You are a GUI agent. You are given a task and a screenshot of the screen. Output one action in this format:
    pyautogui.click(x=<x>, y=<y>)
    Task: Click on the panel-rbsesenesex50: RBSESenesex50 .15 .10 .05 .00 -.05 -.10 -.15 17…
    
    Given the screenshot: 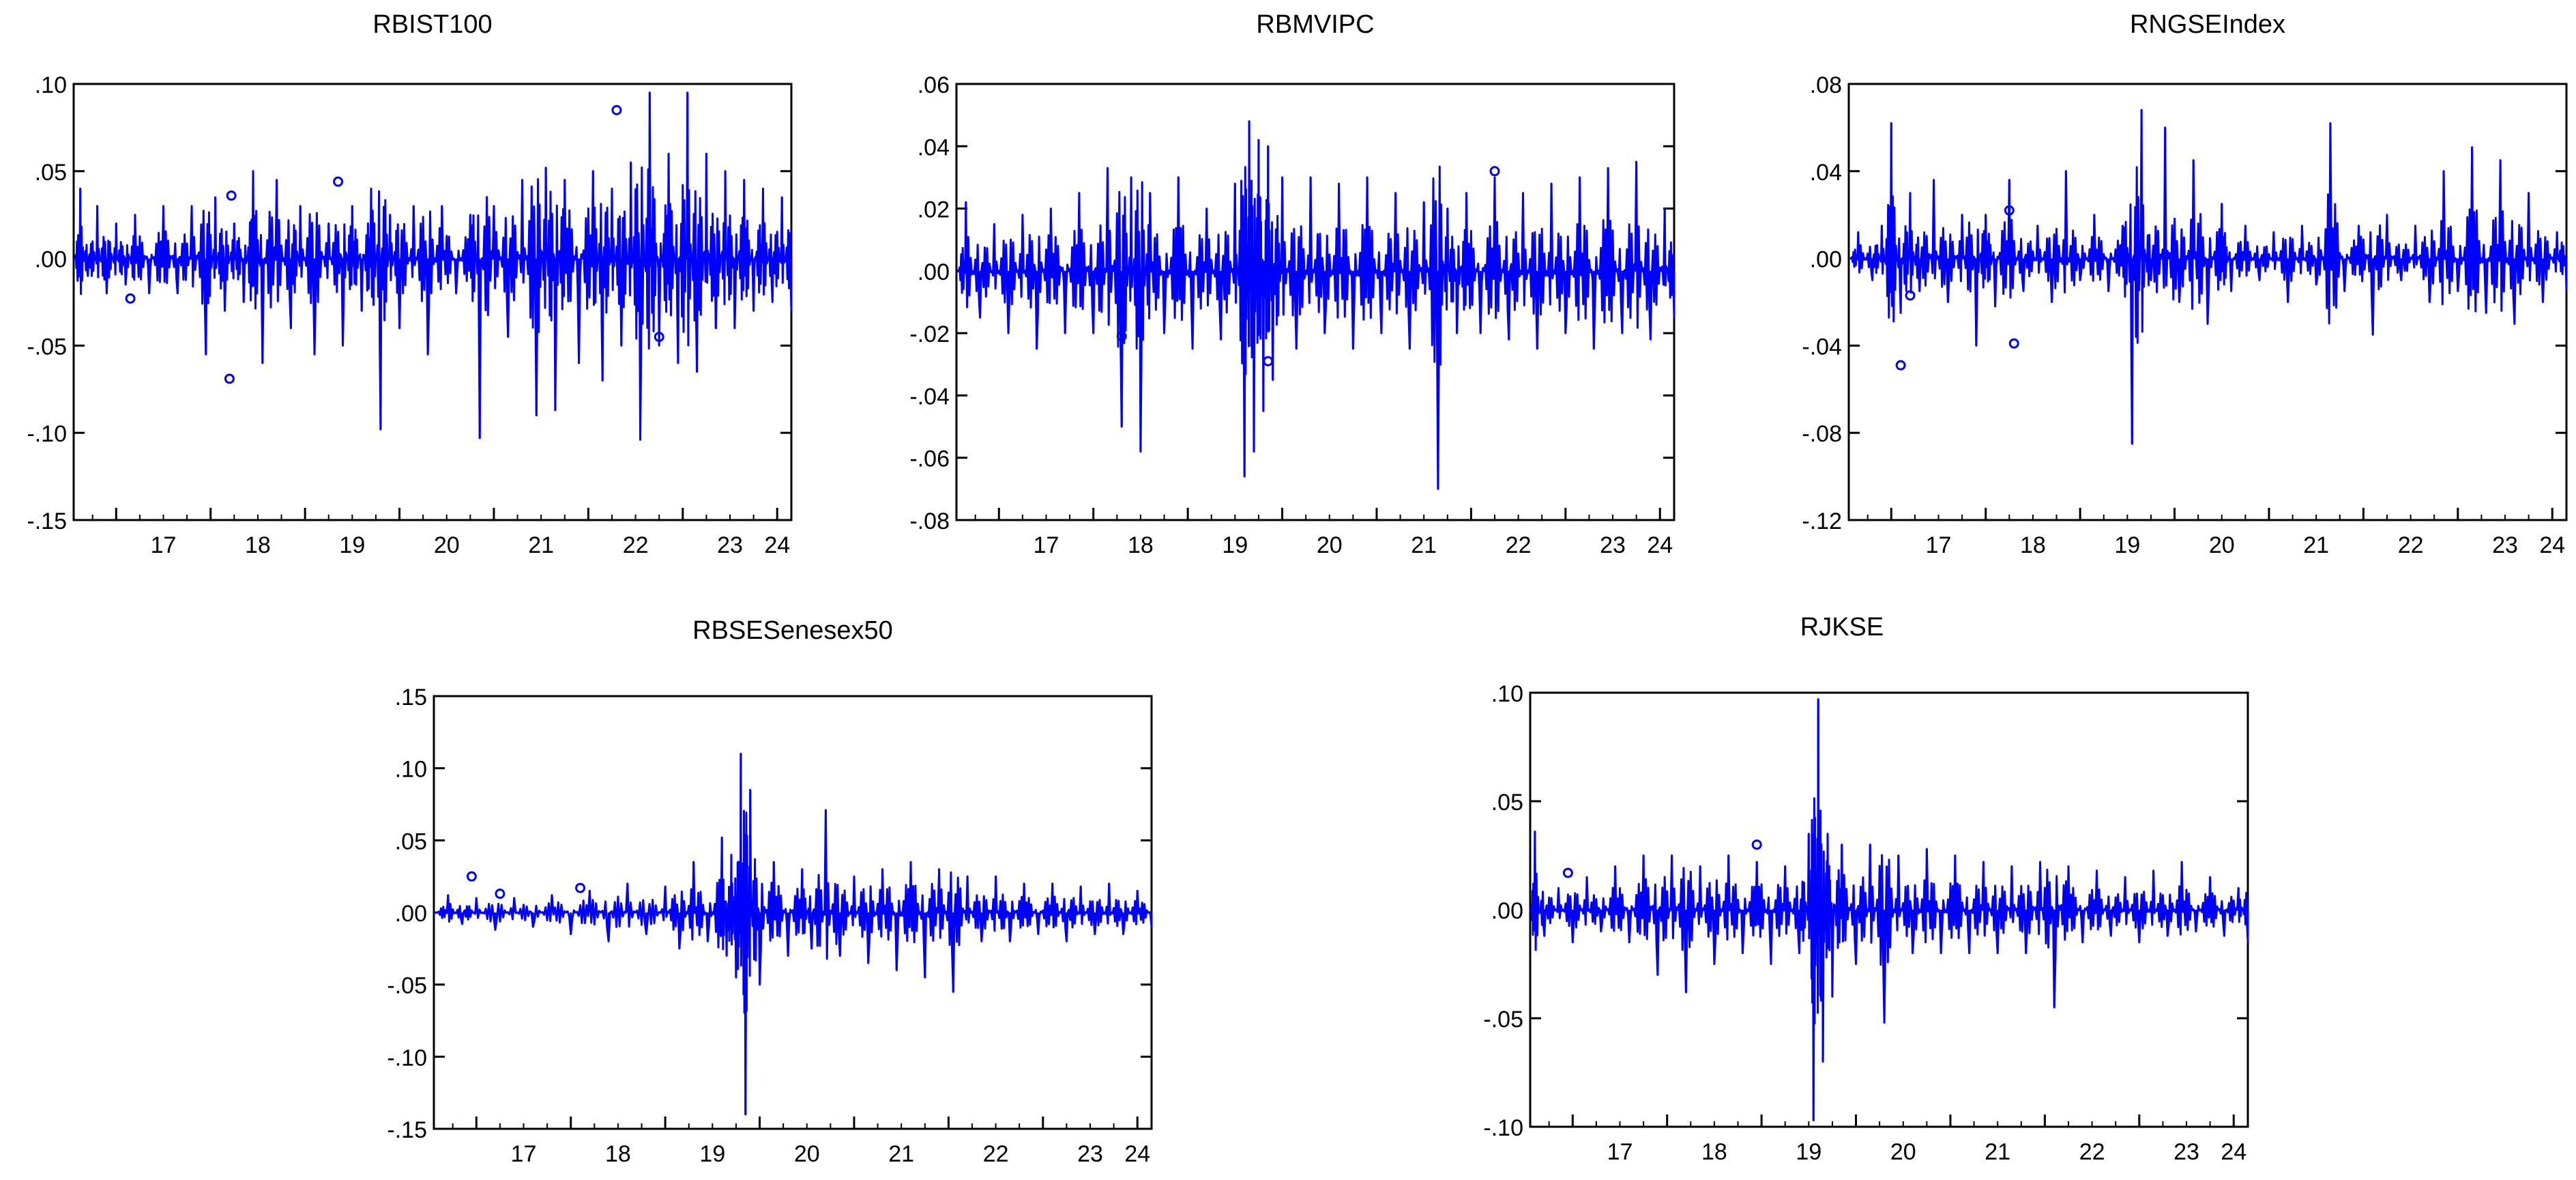 What is the action you would take?
    pyautogui.click(x=770, y=891)
    